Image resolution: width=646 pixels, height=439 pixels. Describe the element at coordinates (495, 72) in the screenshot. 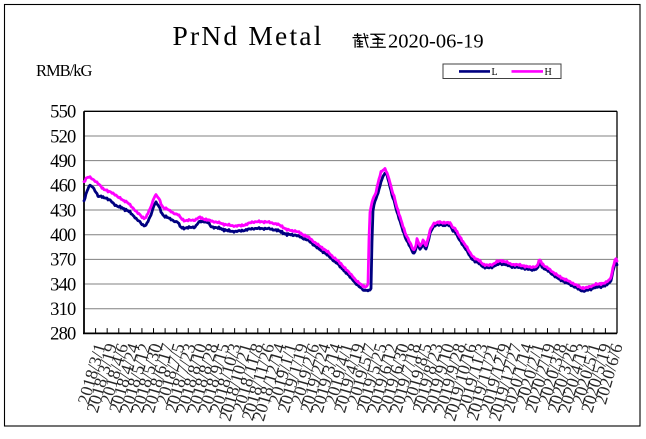

I see `svg-text: L` at that location.